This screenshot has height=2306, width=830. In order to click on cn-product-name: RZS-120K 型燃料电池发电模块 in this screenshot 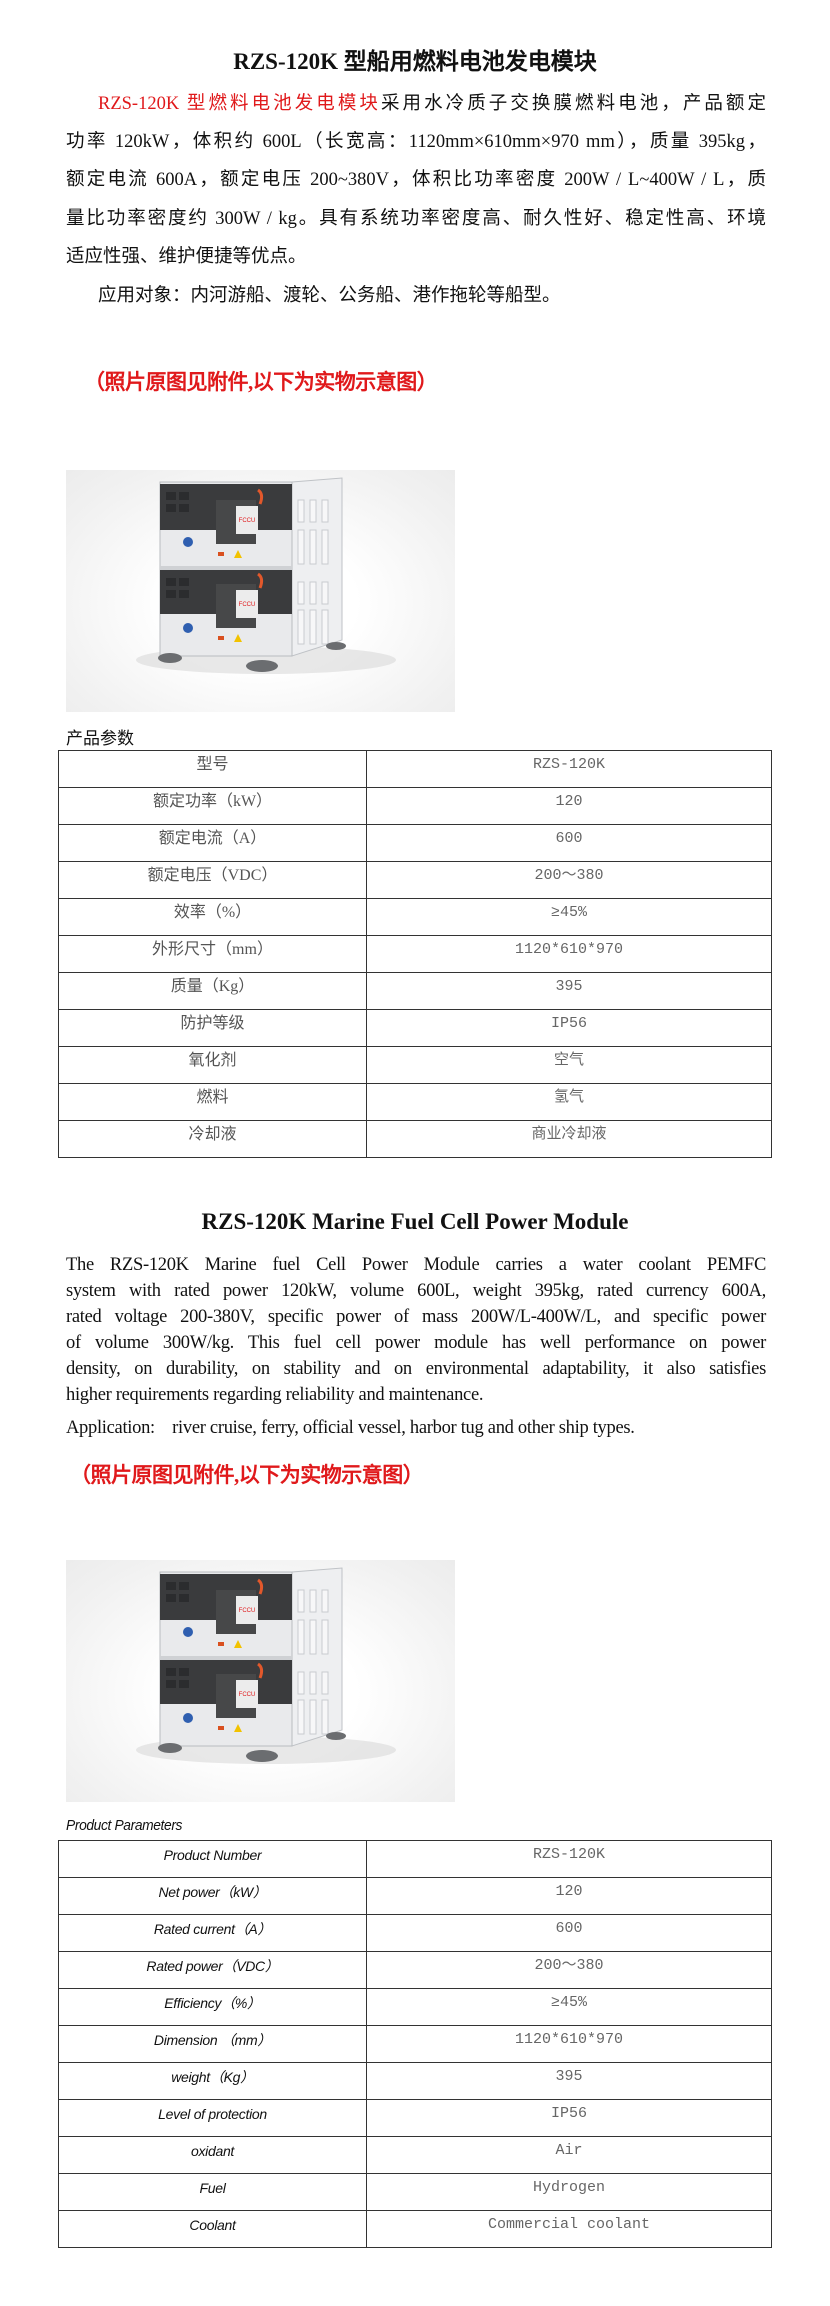, I will do `click(239, 104)`.